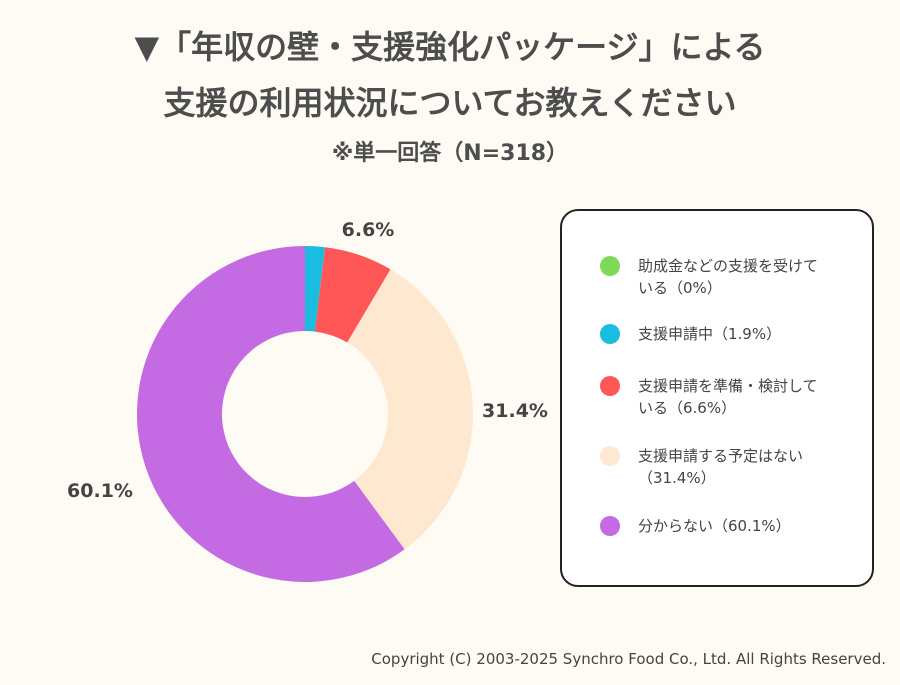  I want to click on legend-item-applying: 支援申請中（1.9%）, so click(720, 334).